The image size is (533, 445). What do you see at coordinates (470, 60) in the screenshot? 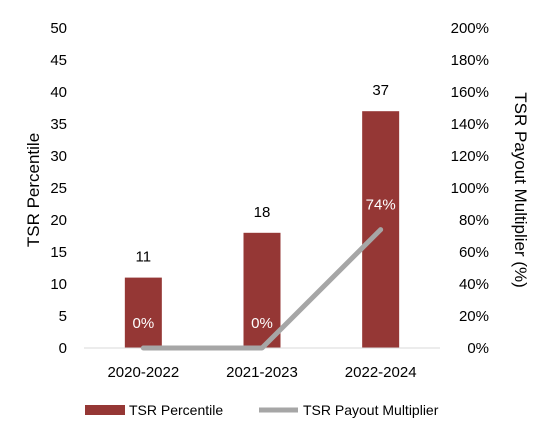
I see `y2-tick-label: 180%` at bounding box center [470, 60].